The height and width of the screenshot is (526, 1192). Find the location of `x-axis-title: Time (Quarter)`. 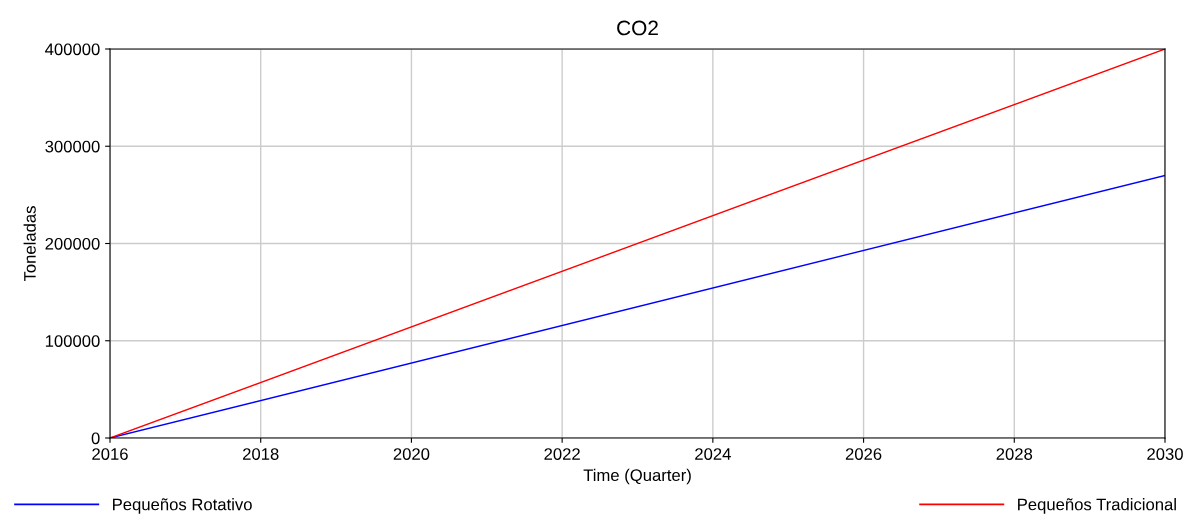

x-axis-title: Time (Quarter) is located at coordinates (637, 476).